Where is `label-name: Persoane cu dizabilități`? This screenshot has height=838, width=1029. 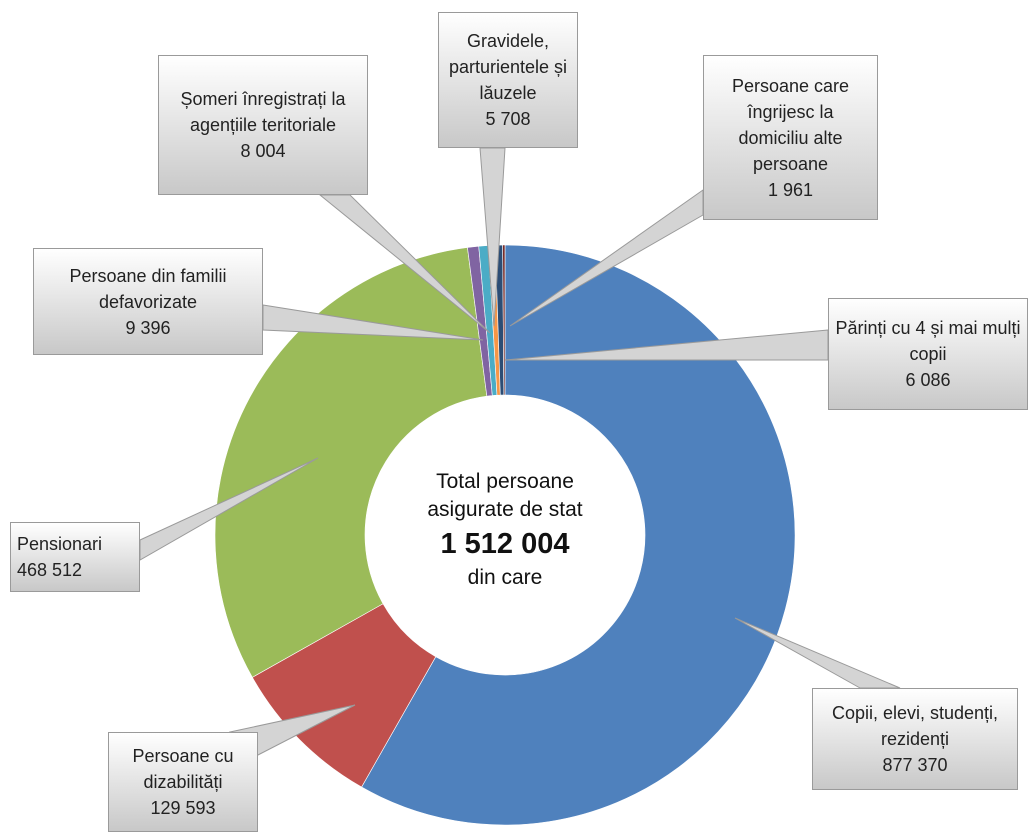 label-name: Persoane cu dizabilități is located at coordinates (183, 769).